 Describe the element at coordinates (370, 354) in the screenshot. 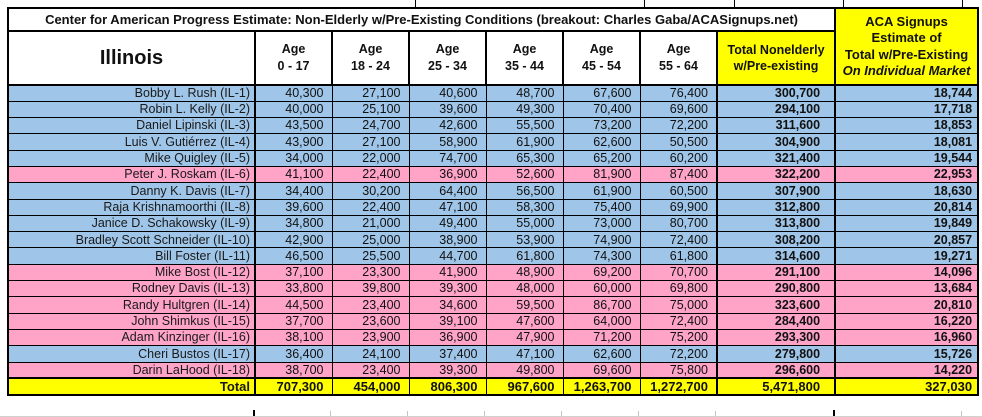

I see `age-value-cell: 24,100` at that location.